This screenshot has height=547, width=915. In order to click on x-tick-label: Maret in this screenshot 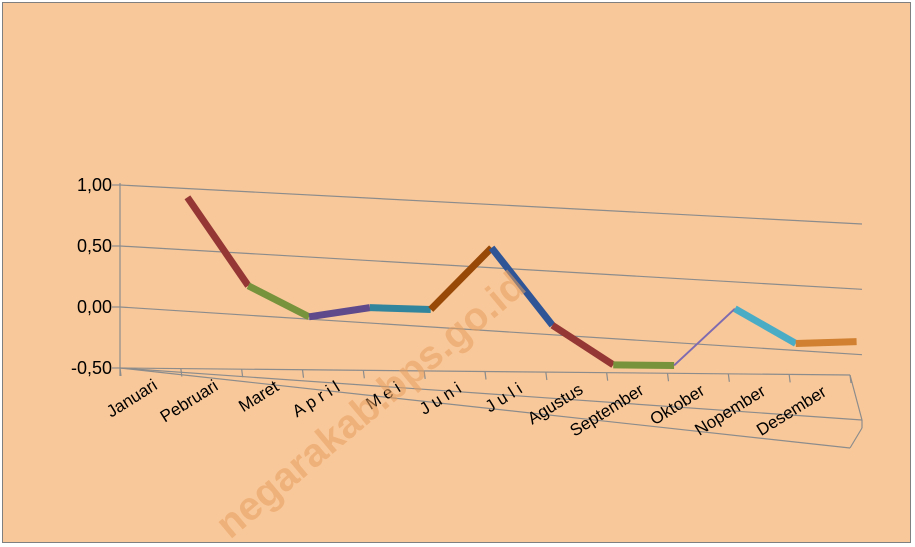, I will do `click(258, 396)`.